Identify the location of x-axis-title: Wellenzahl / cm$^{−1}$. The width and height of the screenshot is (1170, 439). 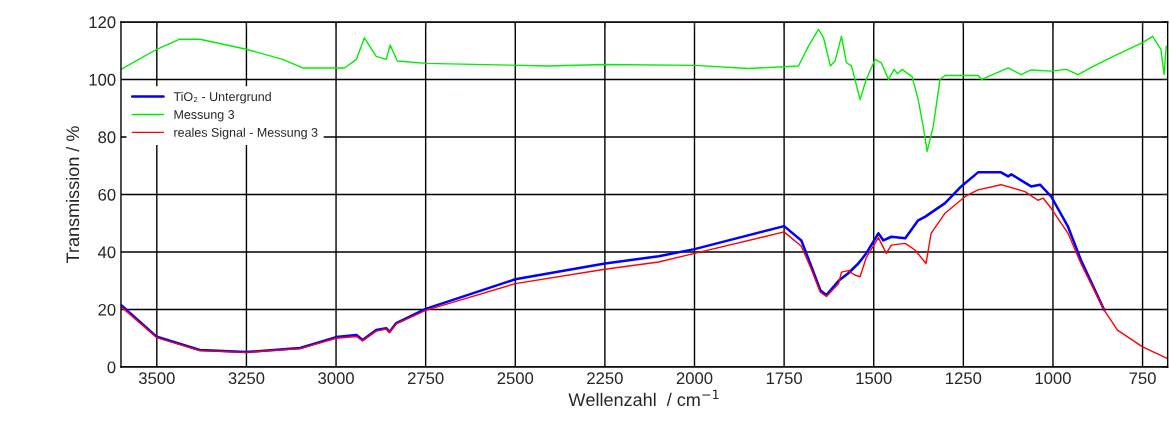
(643, 398).